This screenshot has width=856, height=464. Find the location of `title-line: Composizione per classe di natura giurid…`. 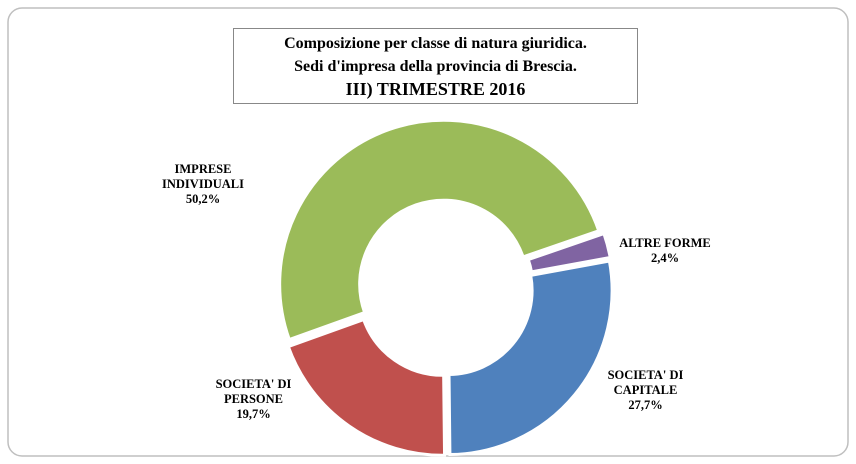

title-line: Composizione per classe di natura giurid… is located at coordinates (435, 43).